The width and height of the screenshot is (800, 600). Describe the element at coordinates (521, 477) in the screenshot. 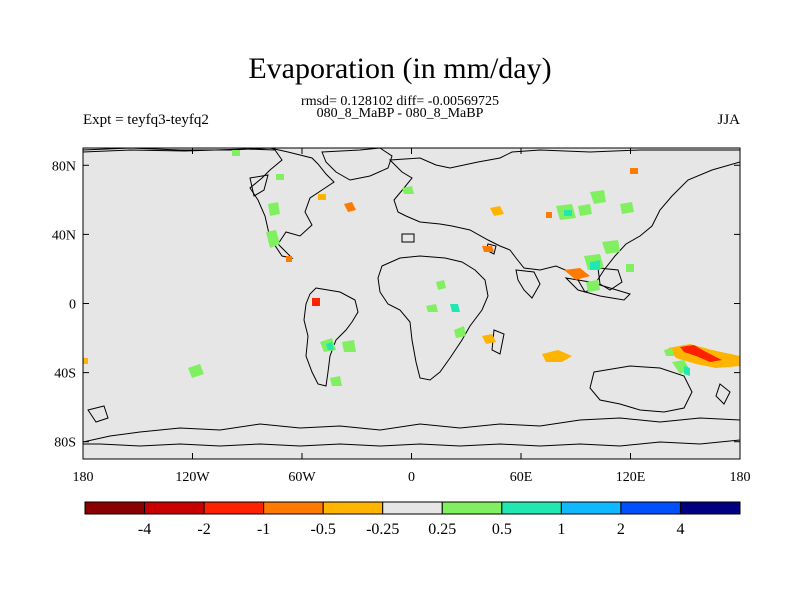

I see `x-tick-label: 60E` at that location.